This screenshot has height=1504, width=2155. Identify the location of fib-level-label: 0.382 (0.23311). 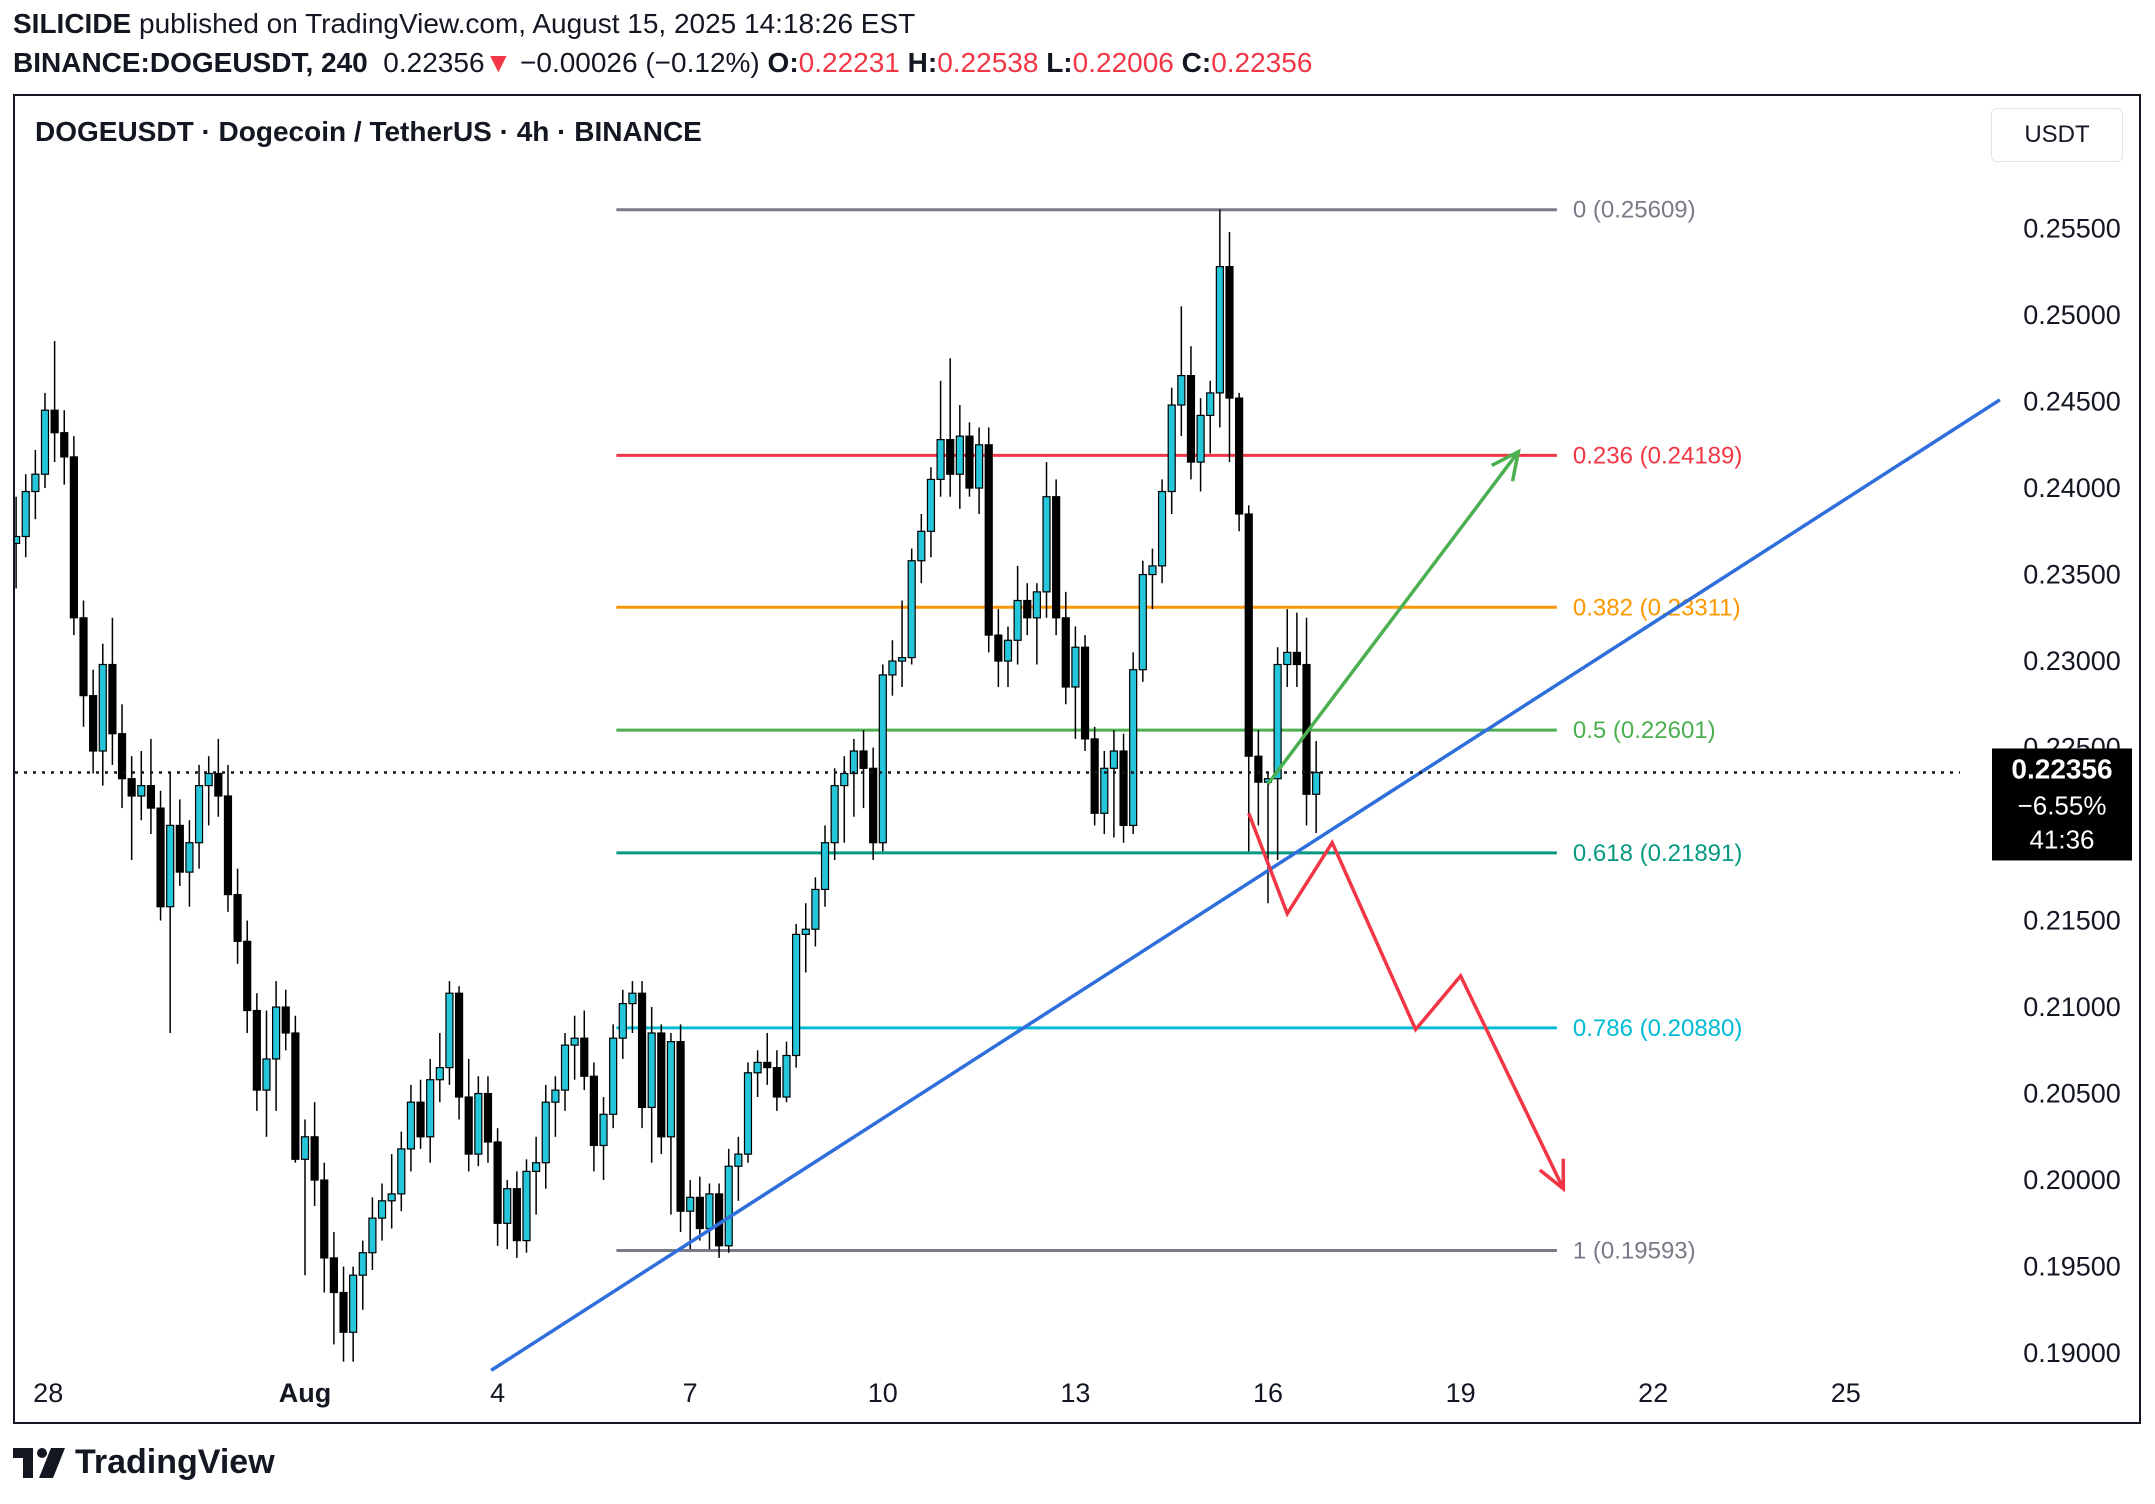
(1657, 607).